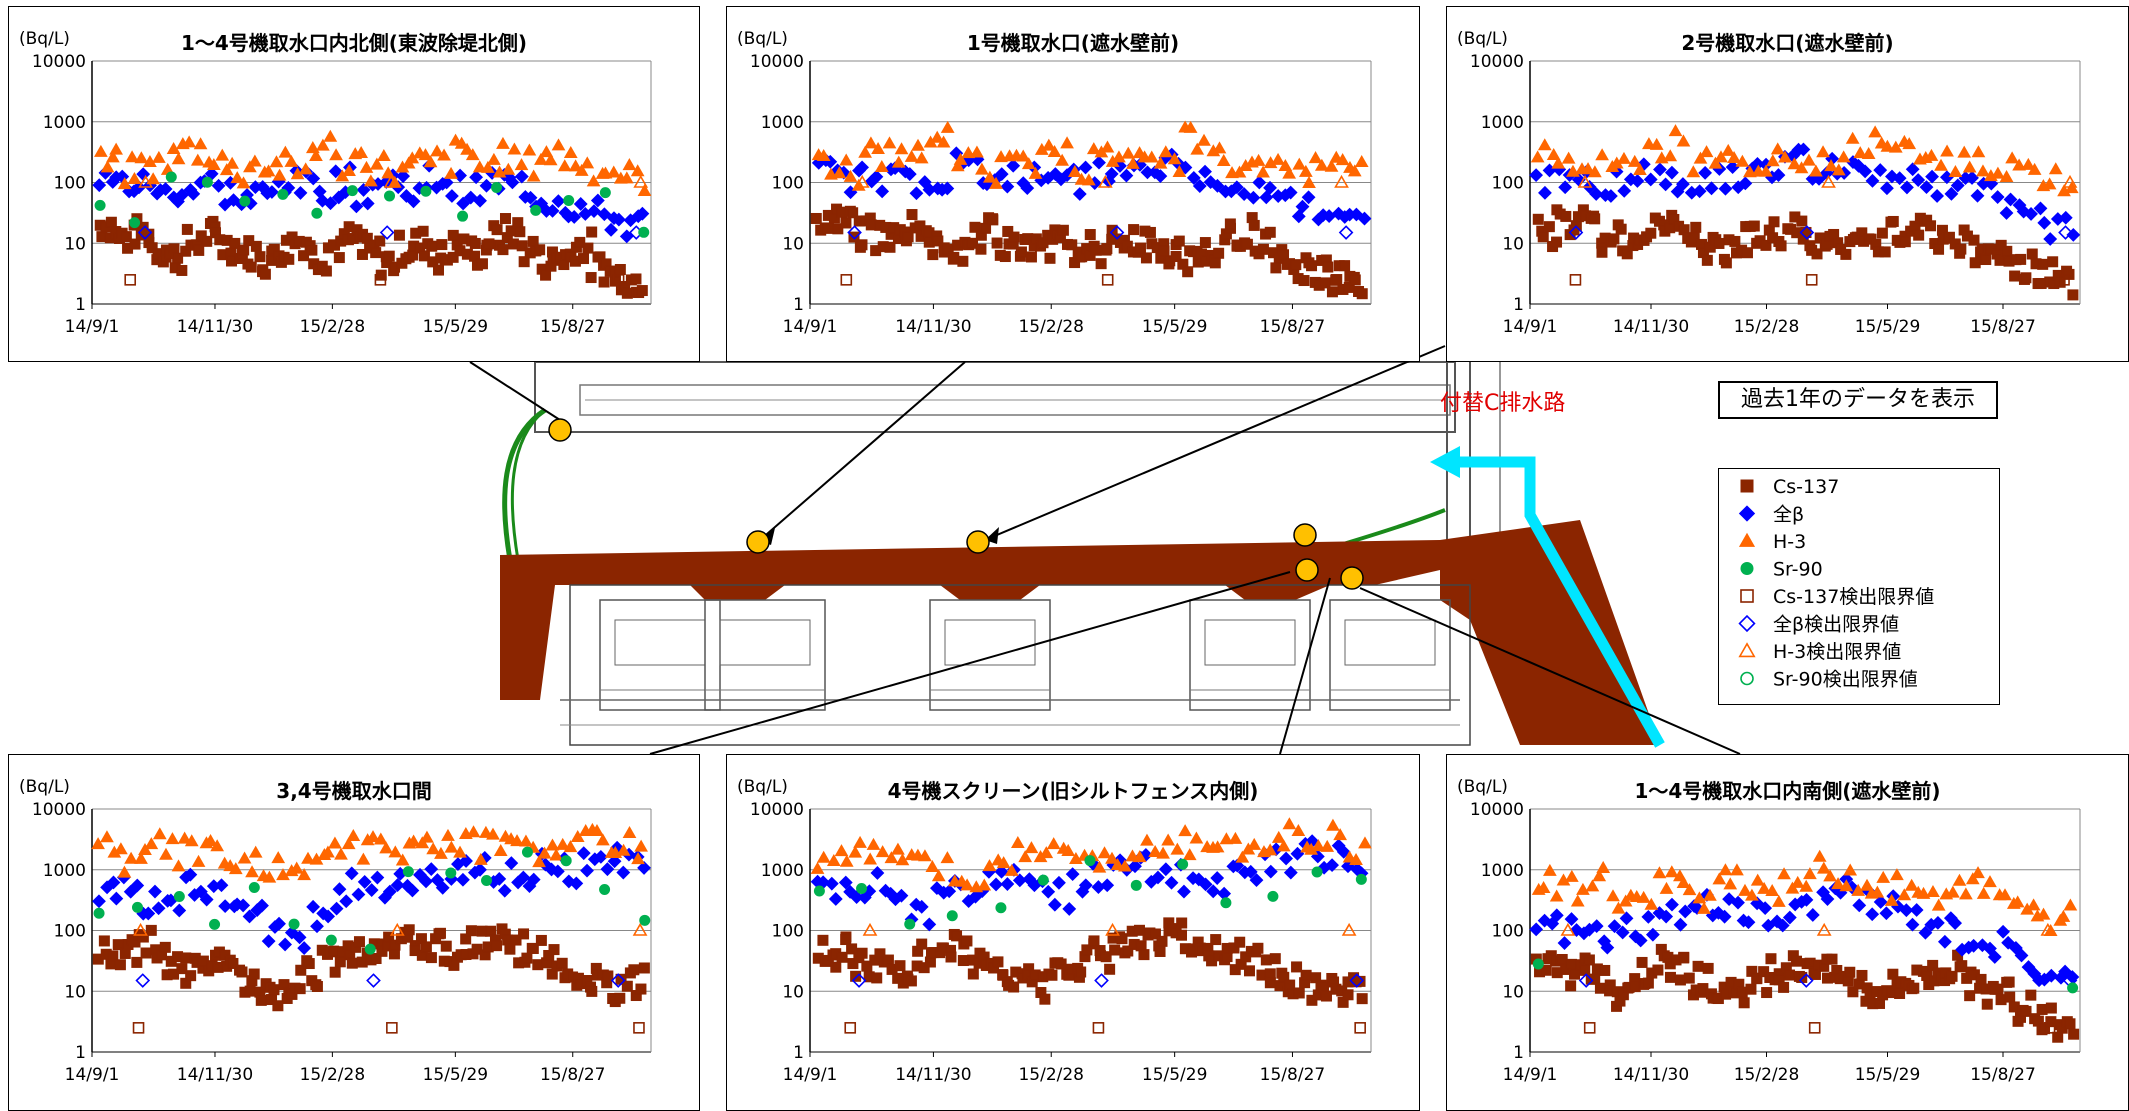 This screenshot has width=2129, height=1111. I want to click on x-tick-label: 14/9/1, so click(1530, 327).